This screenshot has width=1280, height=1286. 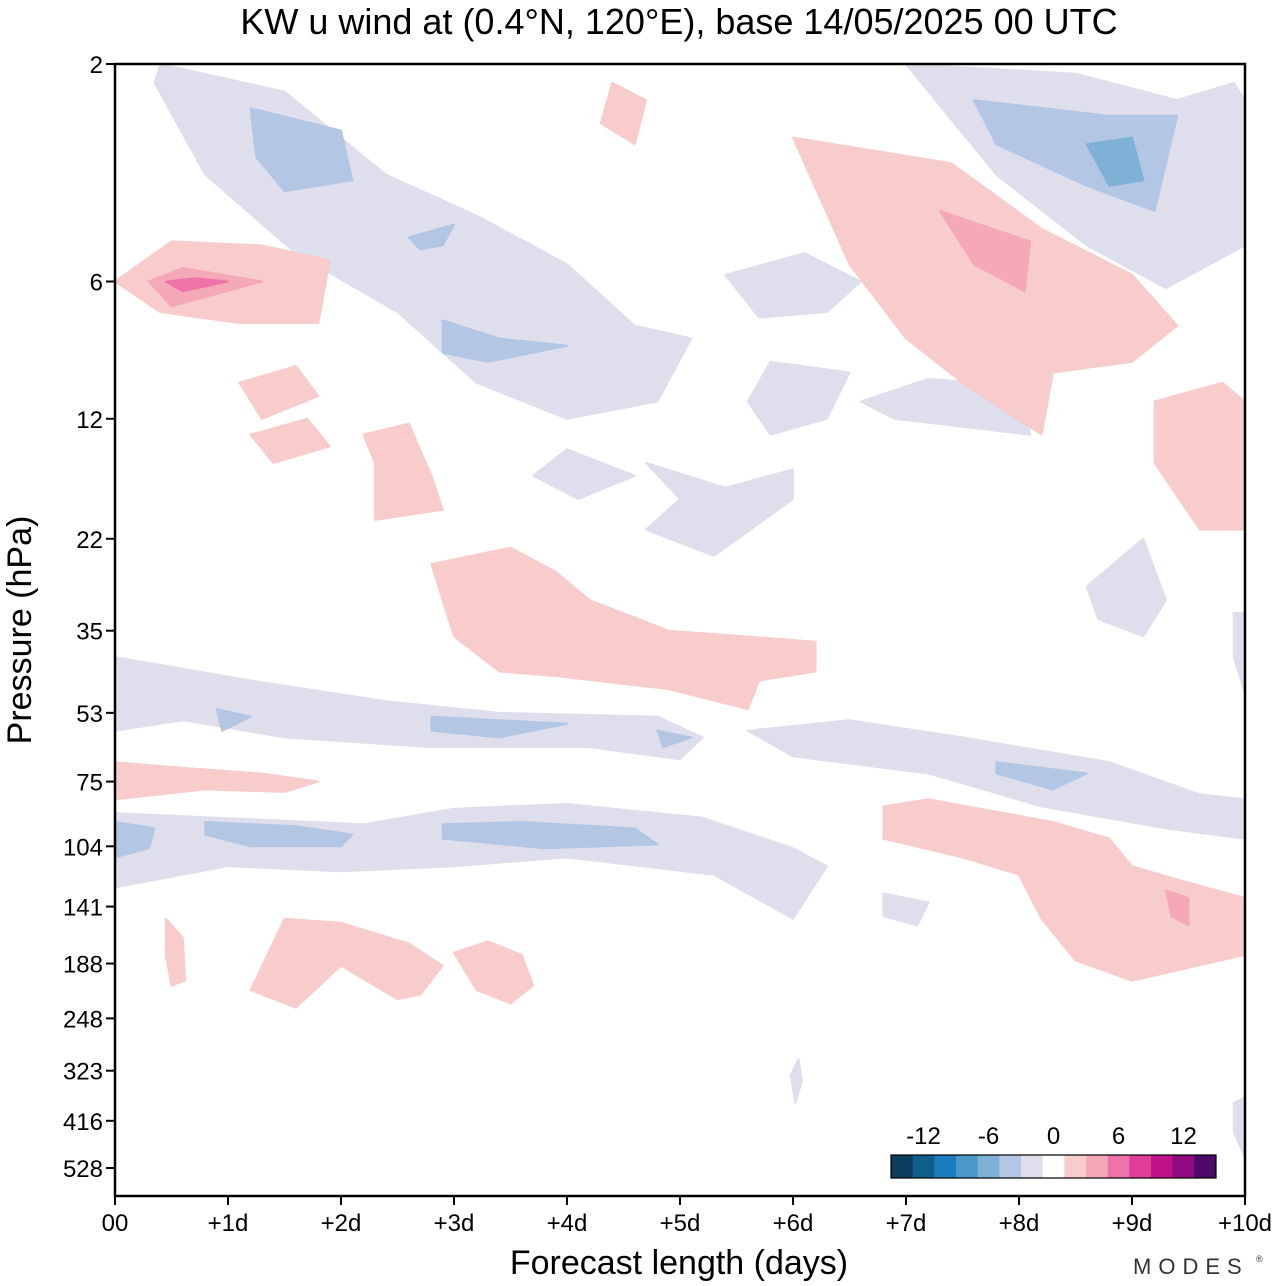 What do you see at coordinates (115, 1223) in the screenshot?
I see `x-tick-label-0: 00` at bounding box center [115, 1223].